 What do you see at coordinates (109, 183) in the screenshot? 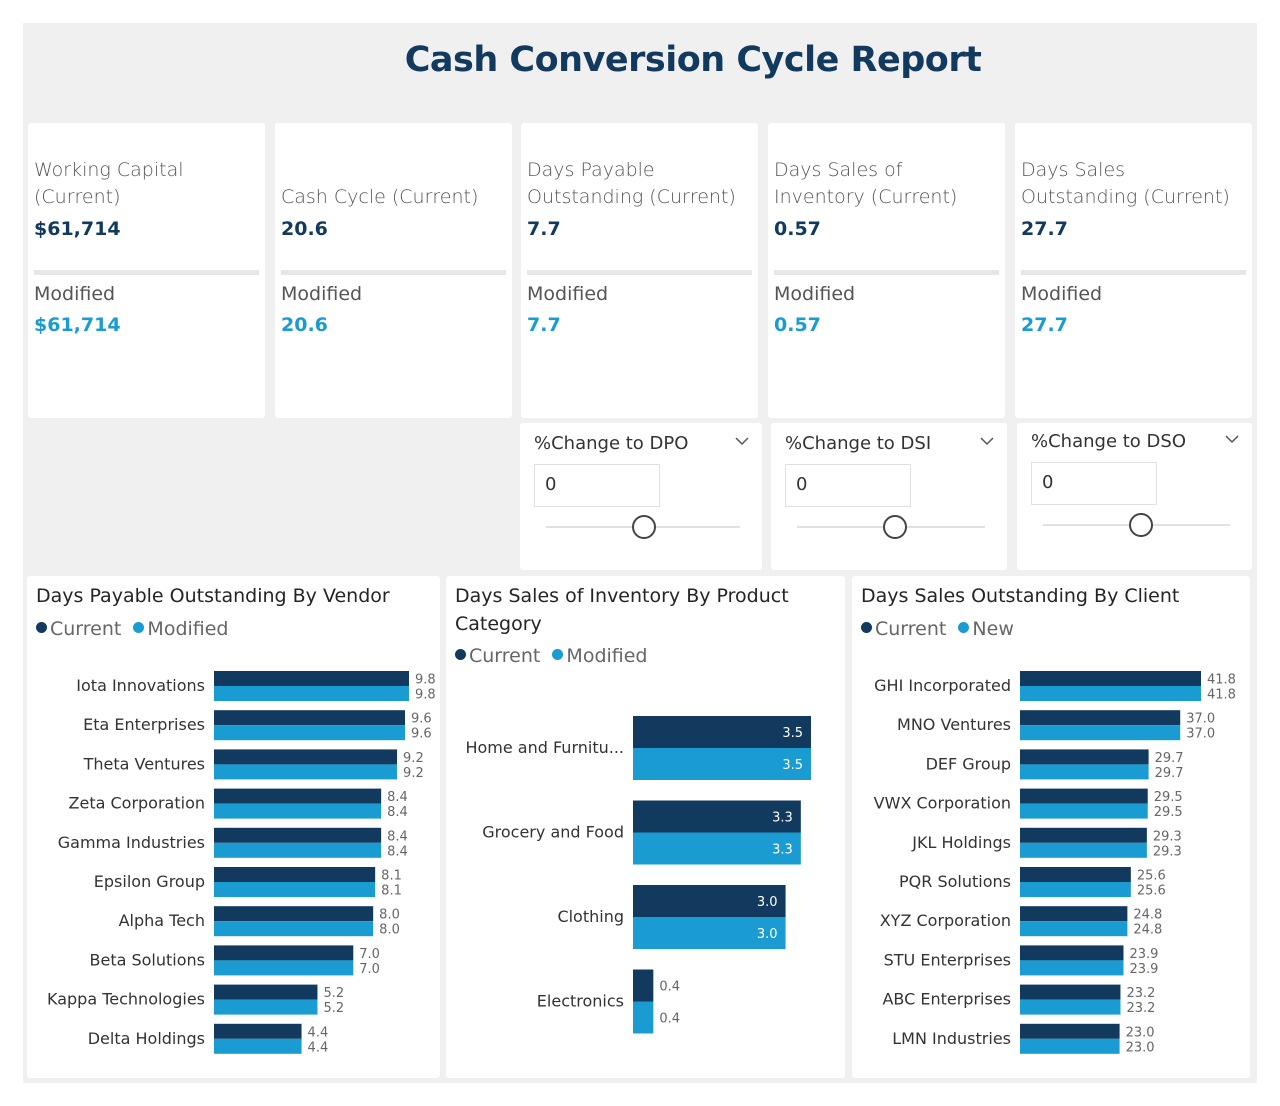
I see `kpi-label: Working Capital (Current)` at bounding box center [109, 183].